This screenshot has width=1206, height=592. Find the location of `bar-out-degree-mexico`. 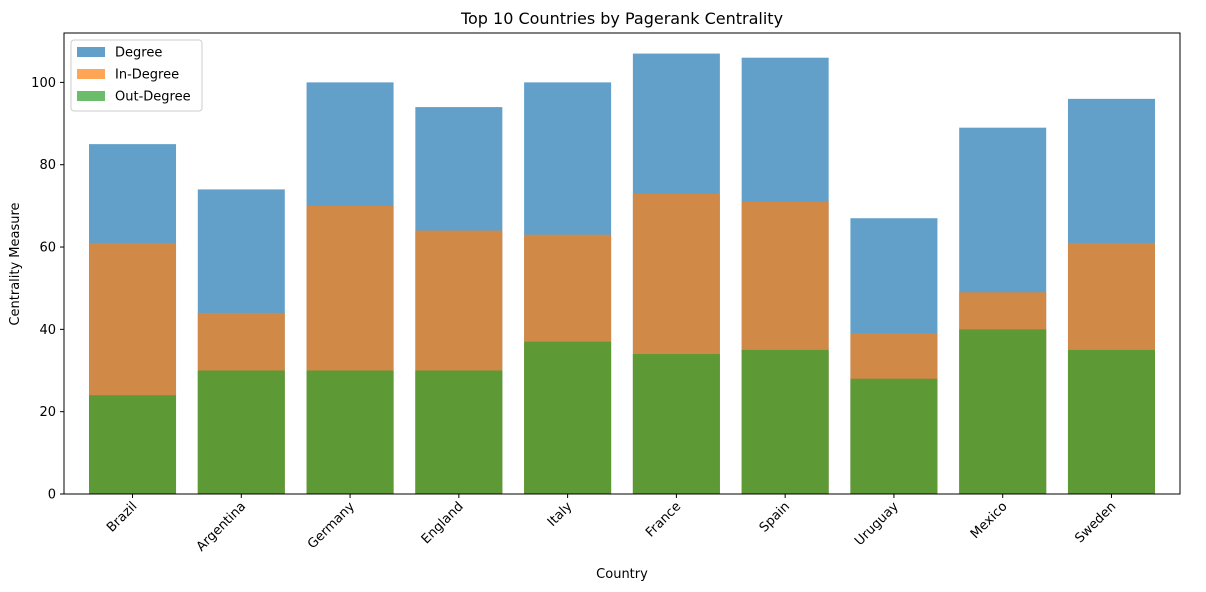

bar-out-degree-mexico is located at coordinates (1003, 411).